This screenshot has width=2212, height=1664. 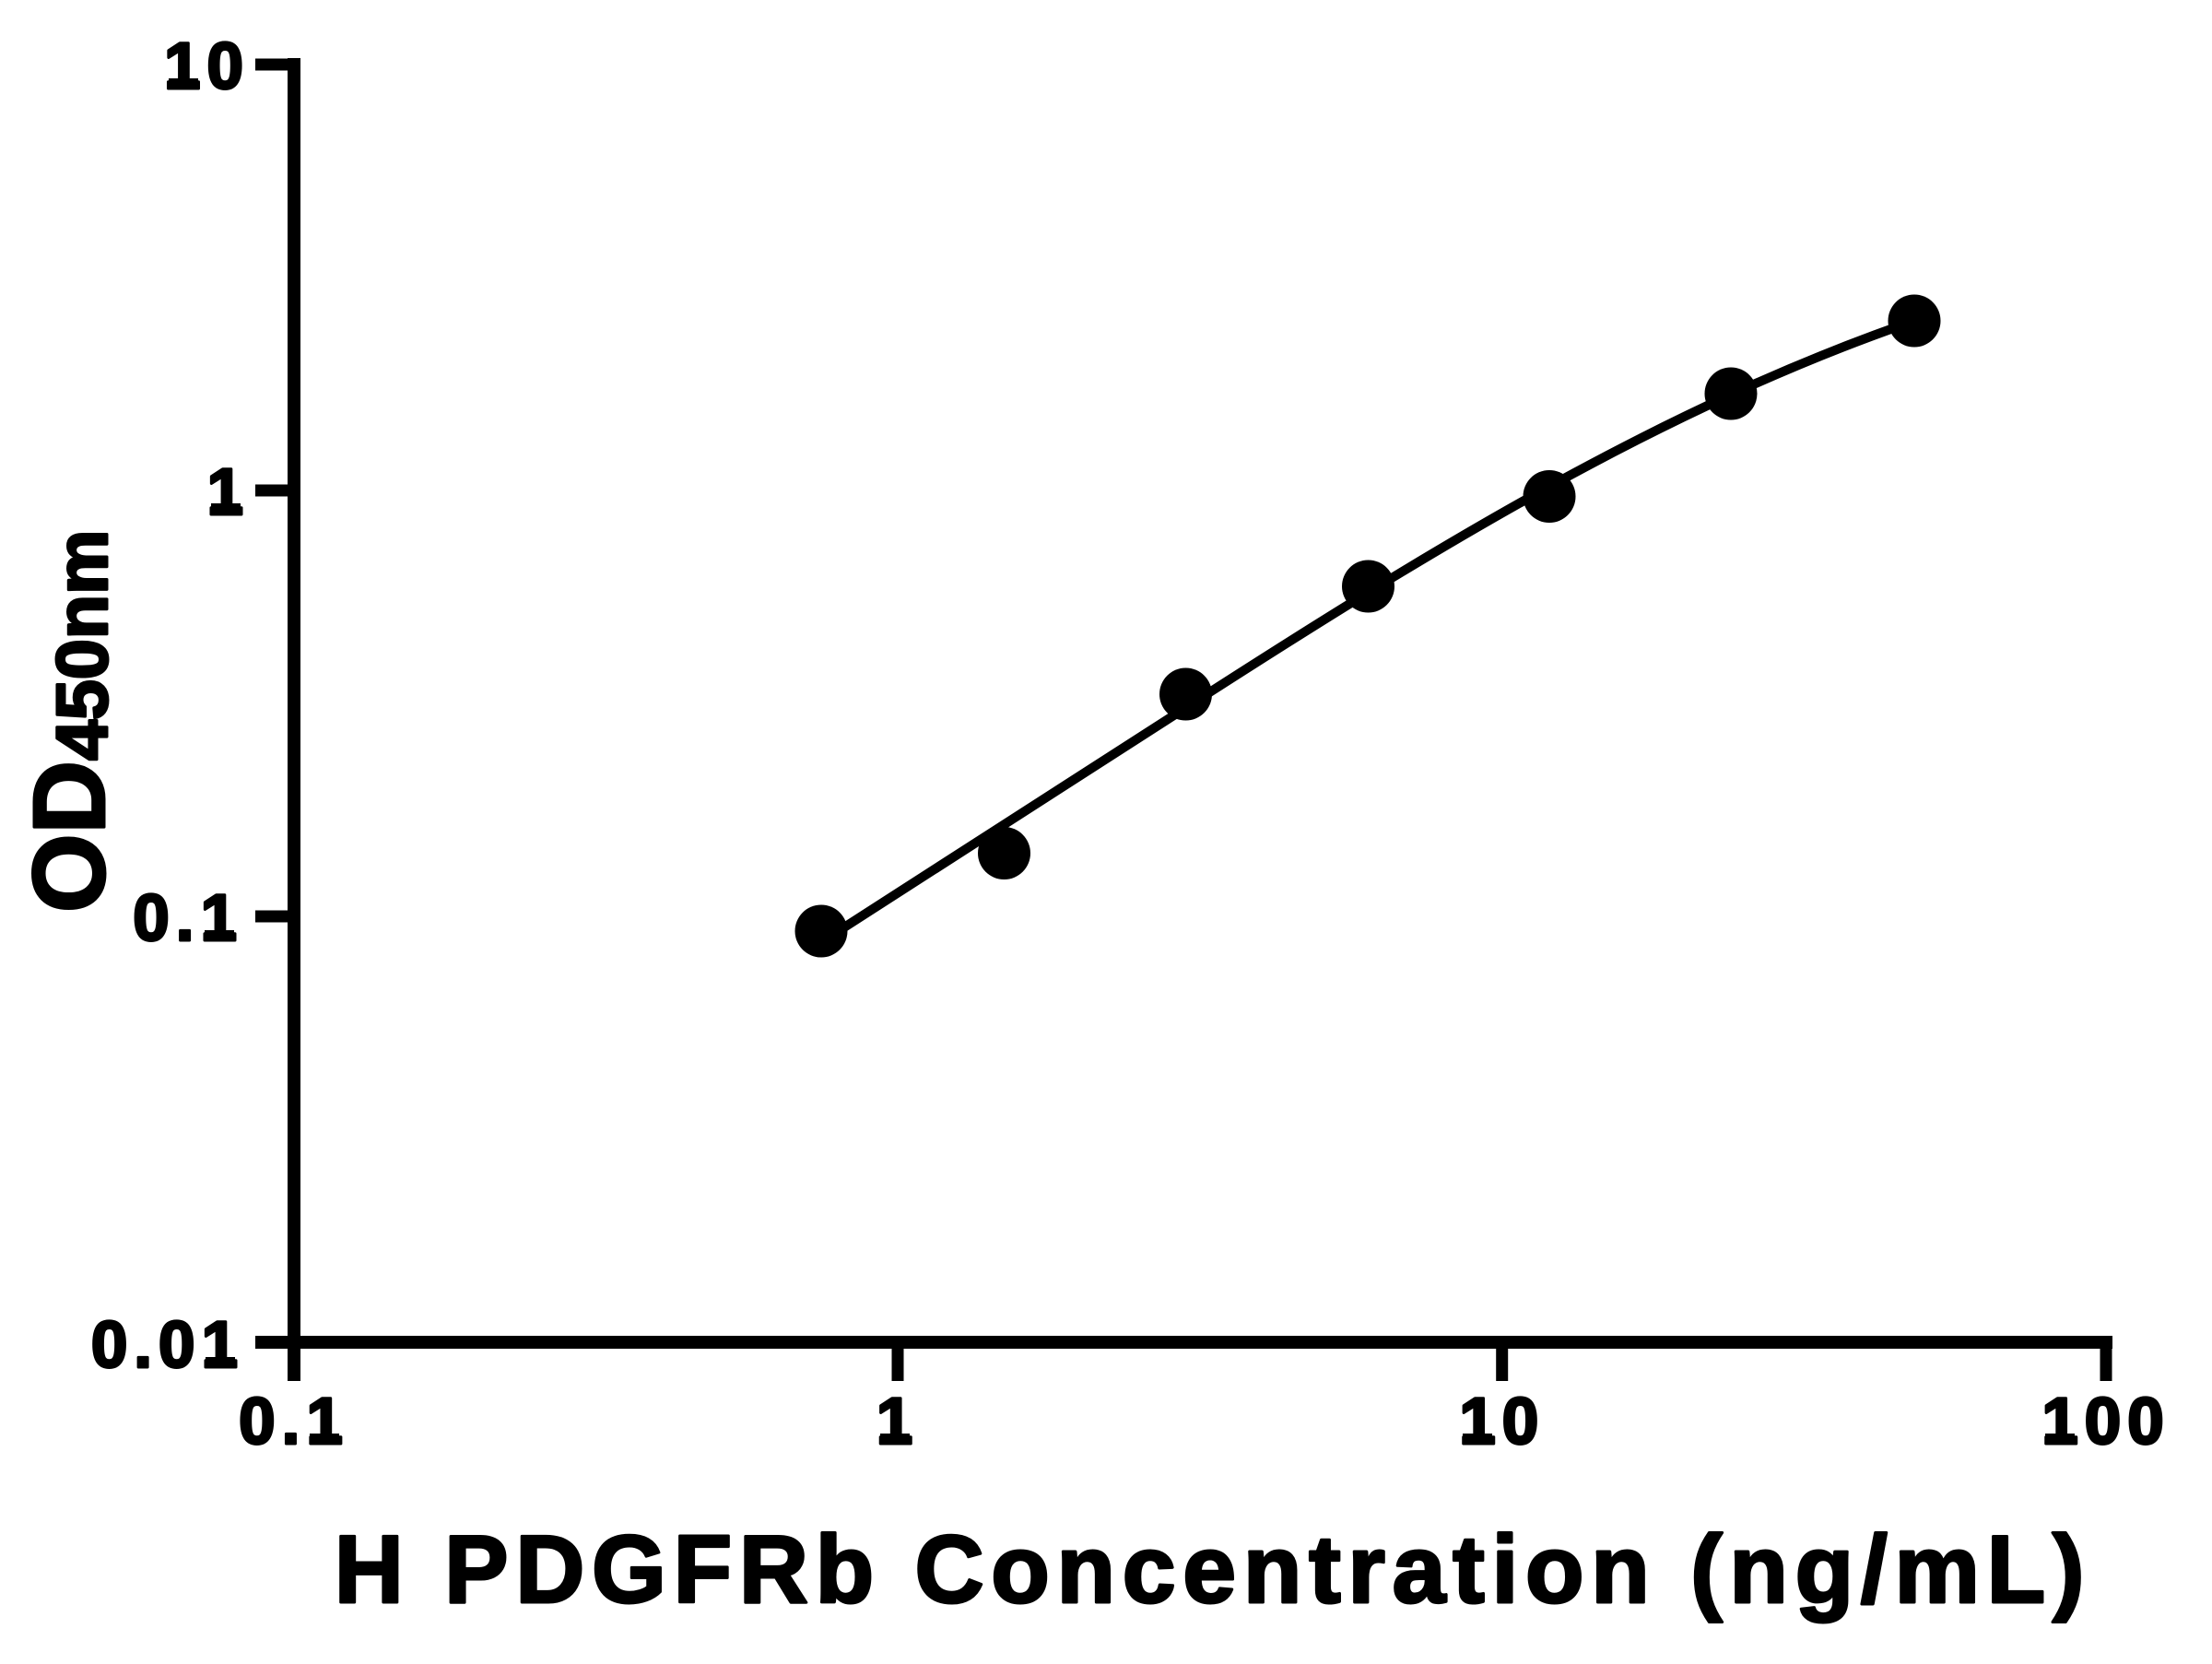 What do you see at coordinates (167, 1345) in the screenshot?
I see `svg-text: 0.01` at bounding box center [167, 1345].